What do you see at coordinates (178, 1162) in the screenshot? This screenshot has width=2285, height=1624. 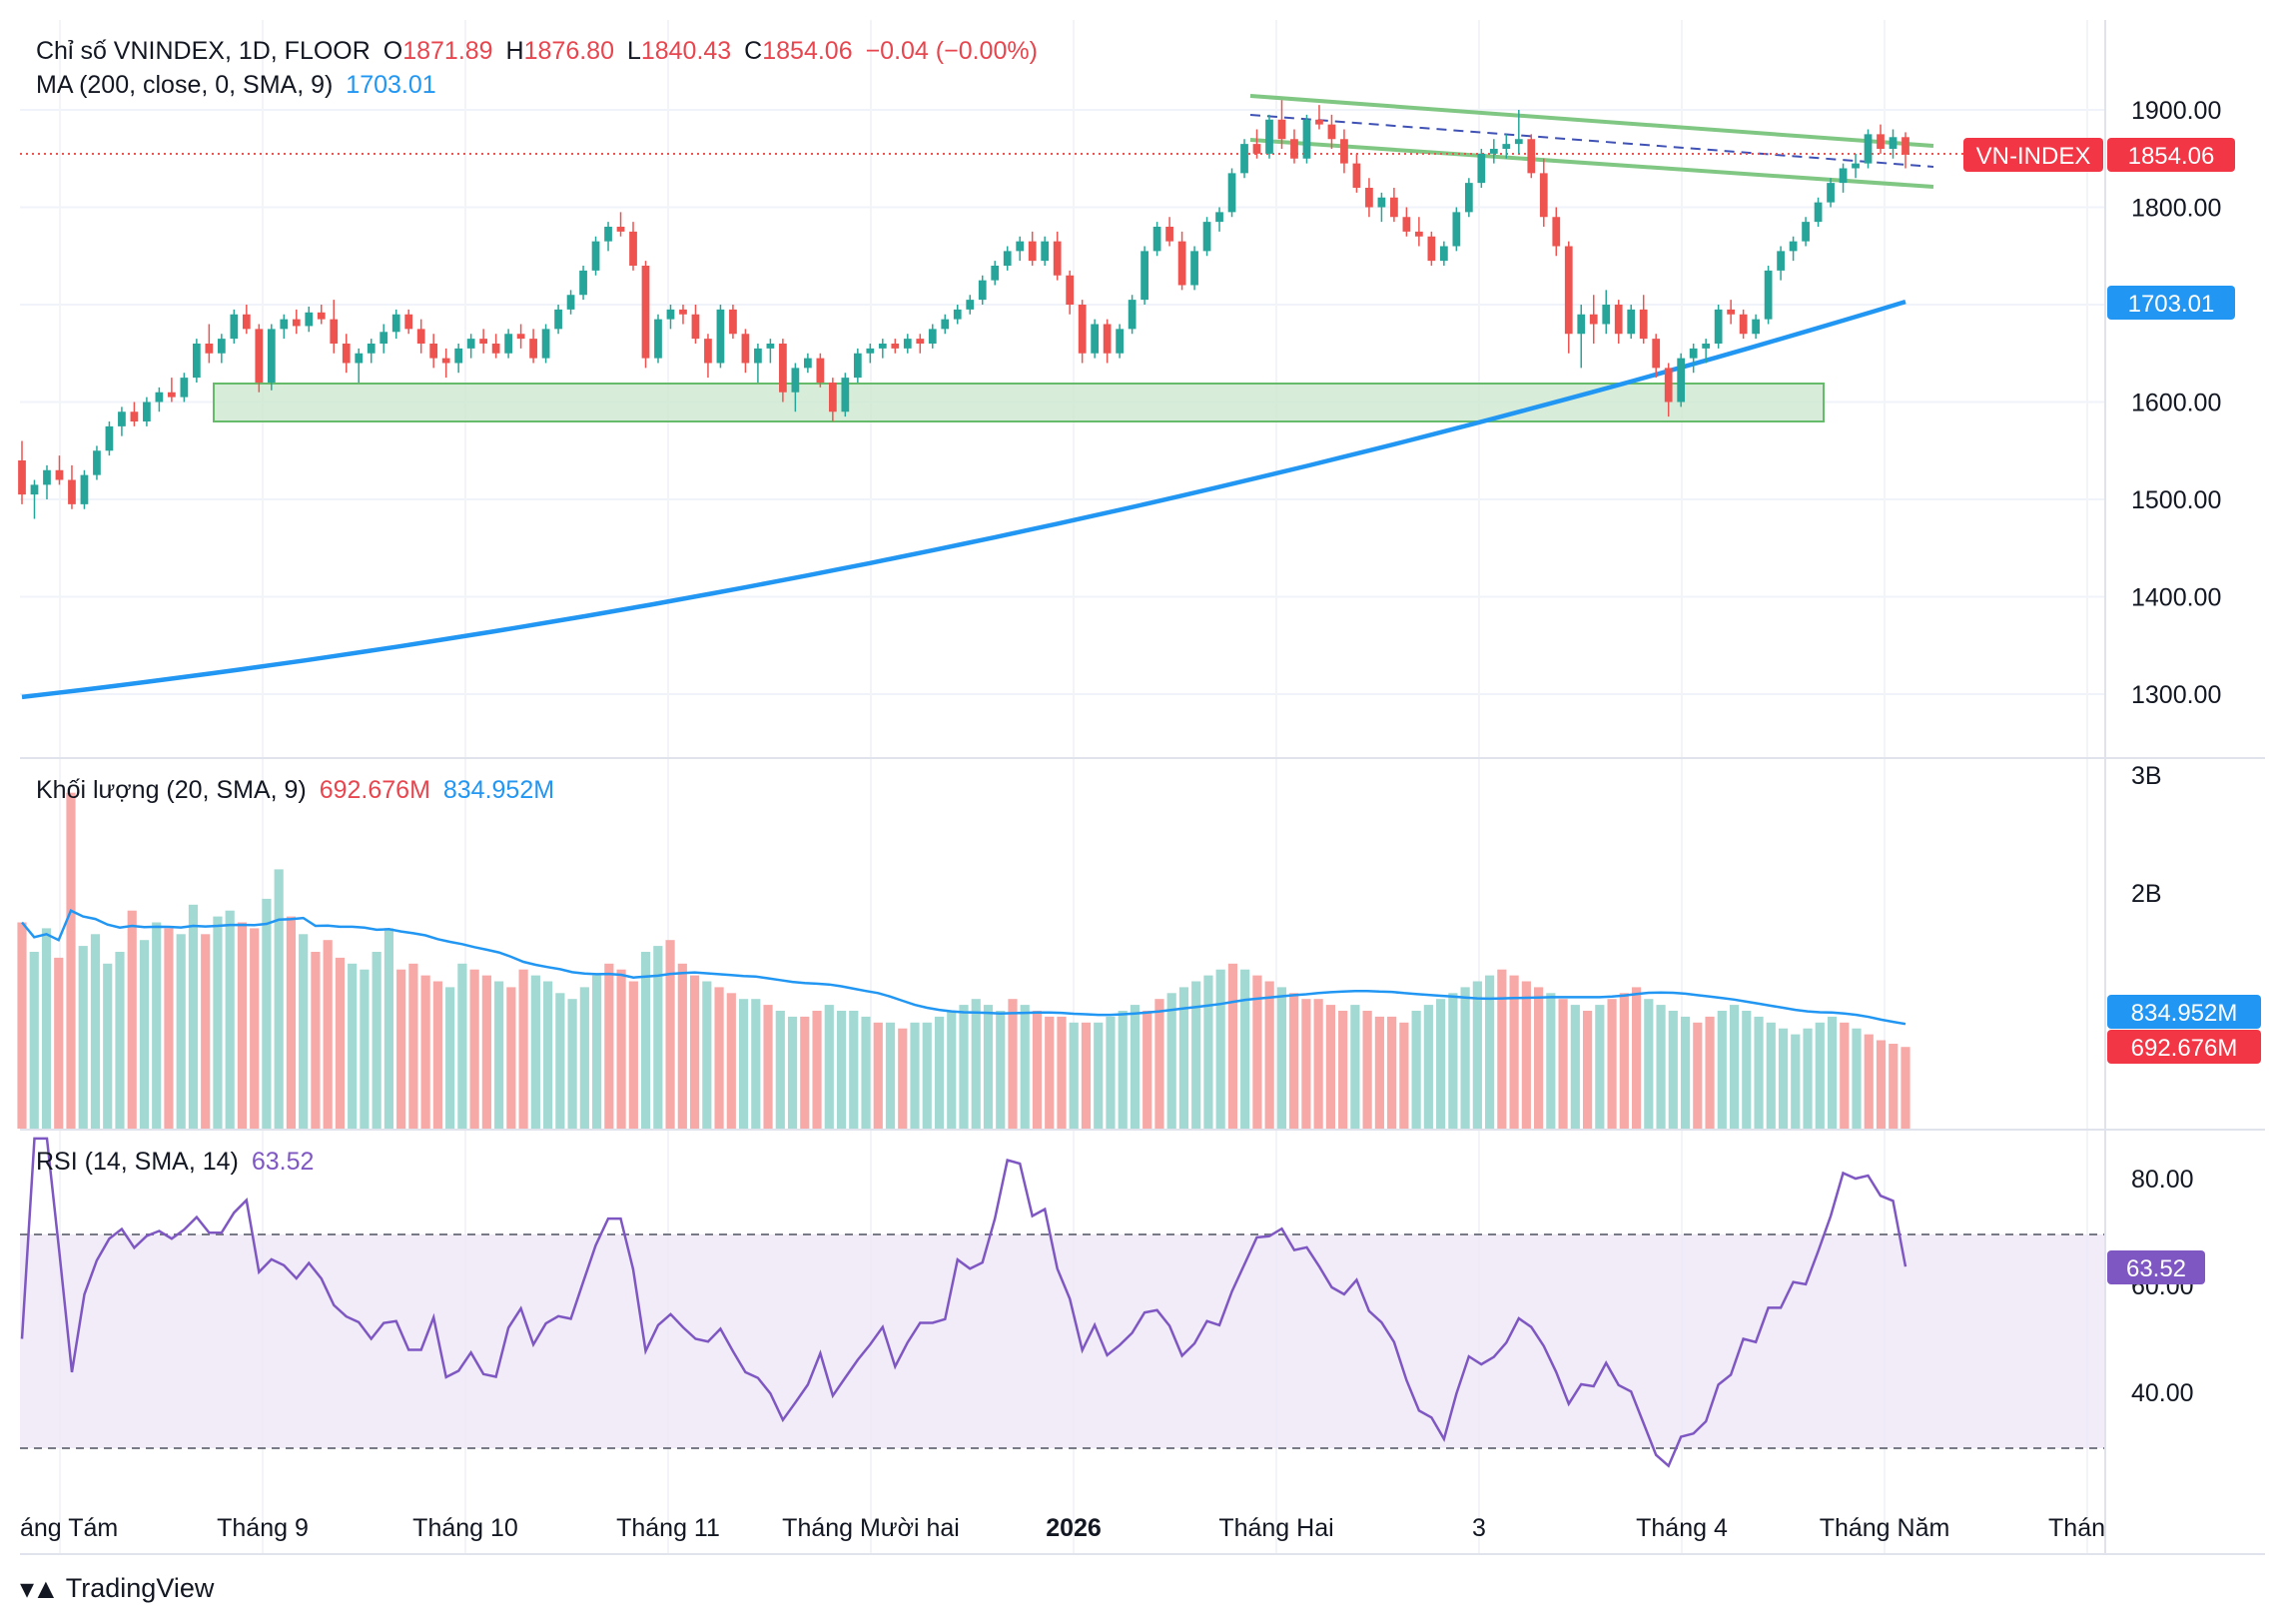 I see `rsi-legend: RSI (14, SMA, 14) 63.52` at bounding box center [178, 1162].